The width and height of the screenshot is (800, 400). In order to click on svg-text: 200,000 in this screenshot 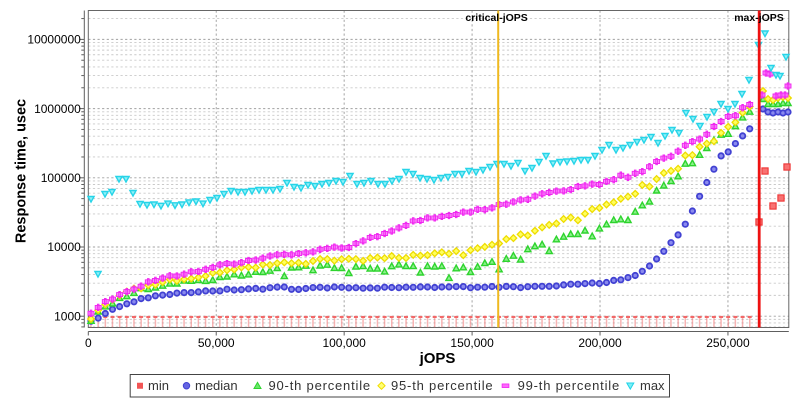, I will do `click(600, 343)`.